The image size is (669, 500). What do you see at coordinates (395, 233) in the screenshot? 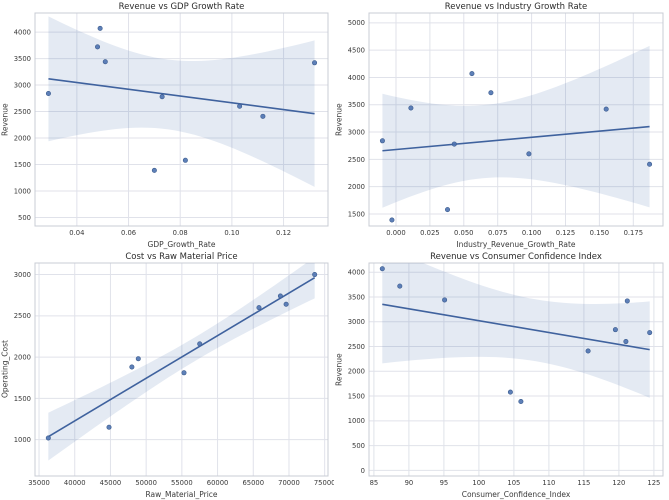
I see `x-tick-label: 0.000` at bounding box center [395, 233].